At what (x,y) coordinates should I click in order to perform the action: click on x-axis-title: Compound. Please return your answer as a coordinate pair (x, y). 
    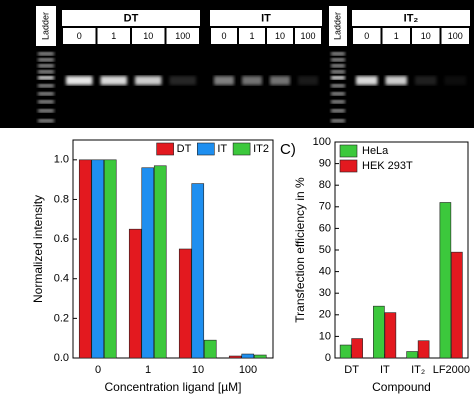
    Looking at the image, I should click on (401, 387).